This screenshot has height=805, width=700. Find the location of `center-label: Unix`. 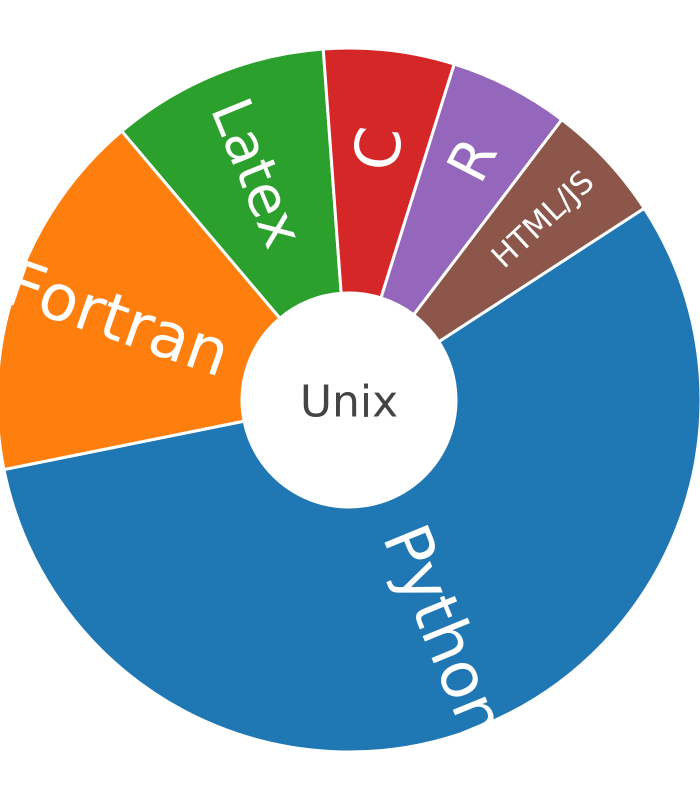

center-label: Unix is located at coordinates (349, 402).